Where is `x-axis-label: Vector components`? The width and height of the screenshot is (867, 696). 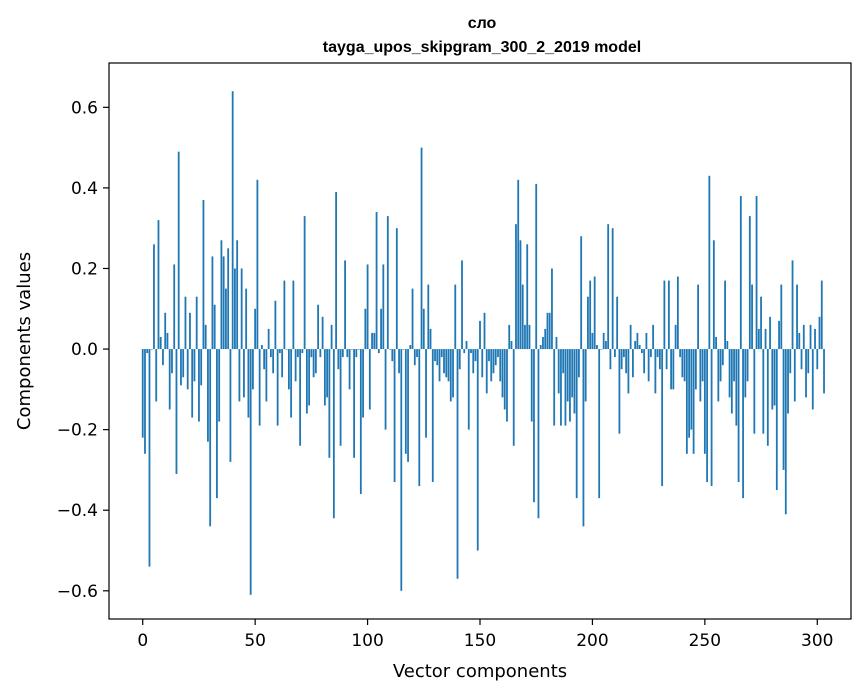 x-axis-label: Vector components is located at coordinates (480, 671).